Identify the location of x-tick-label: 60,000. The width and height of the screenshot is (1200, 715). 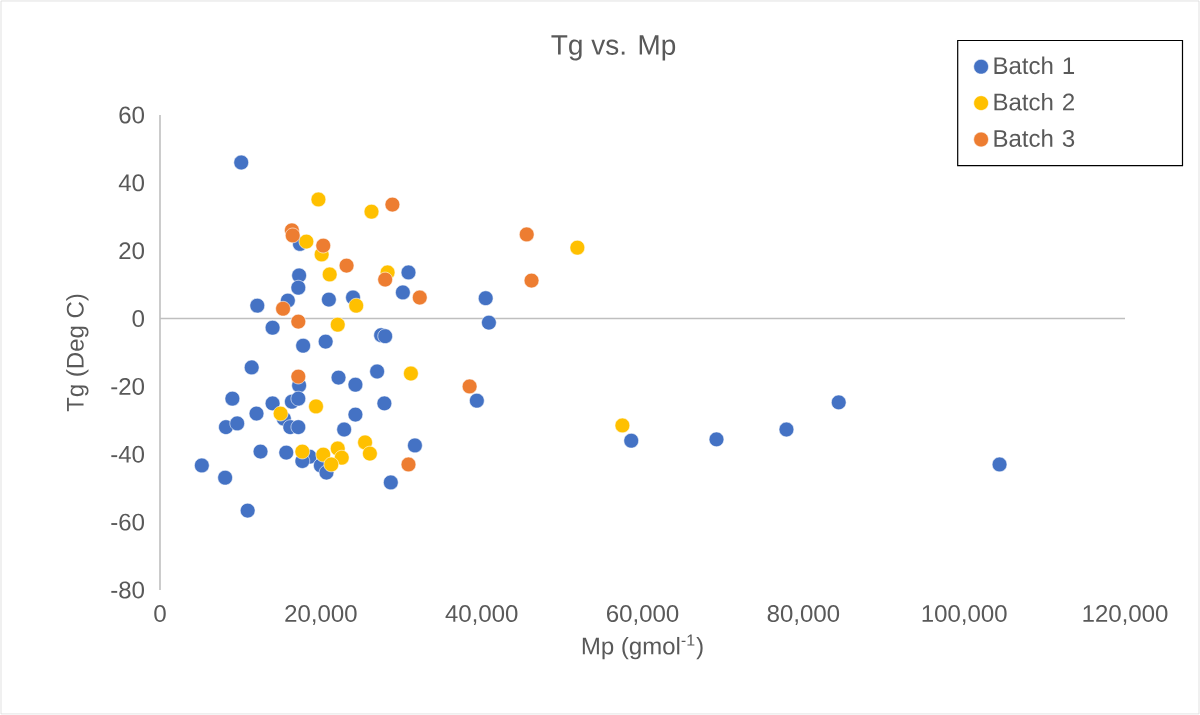
(643, 615).